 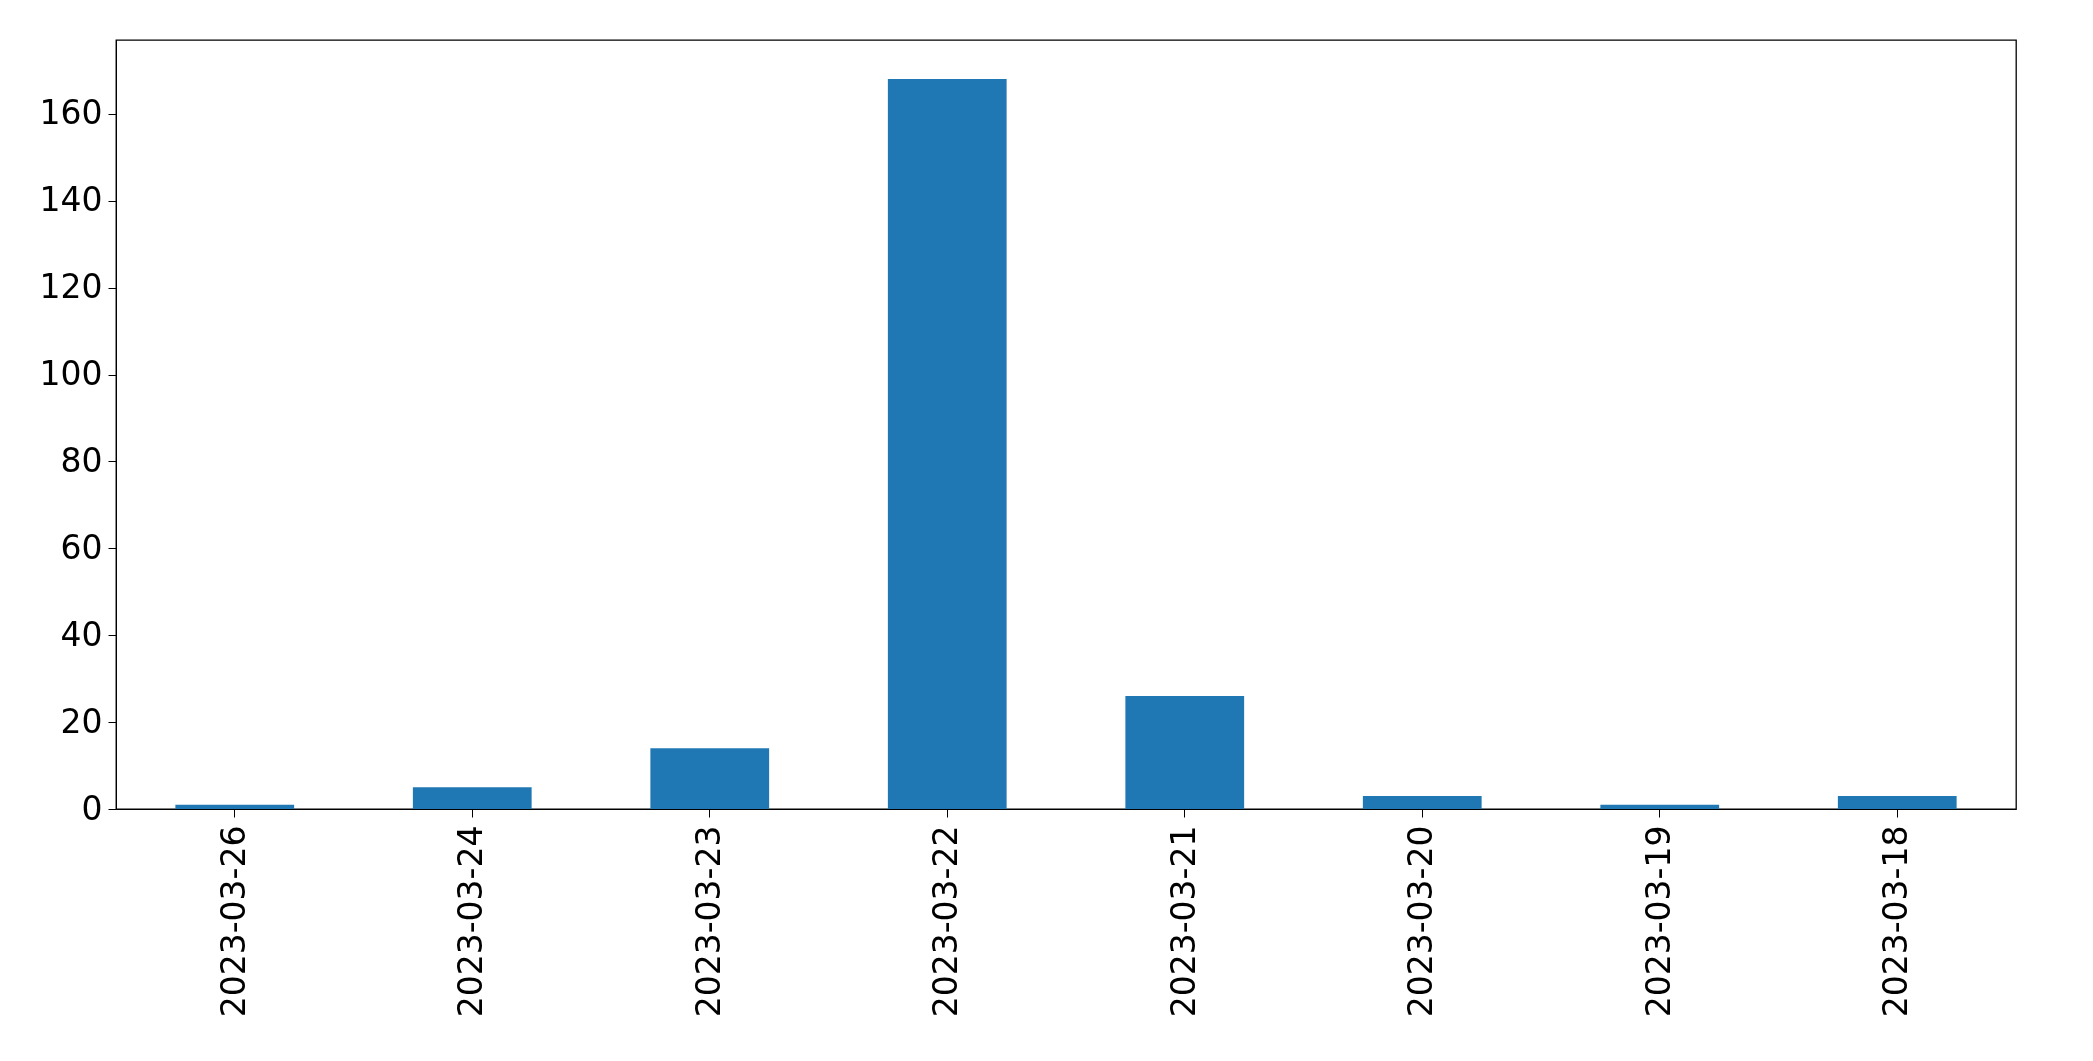 I want to click on y-tick-label: 120, so click(x=71, y=287).